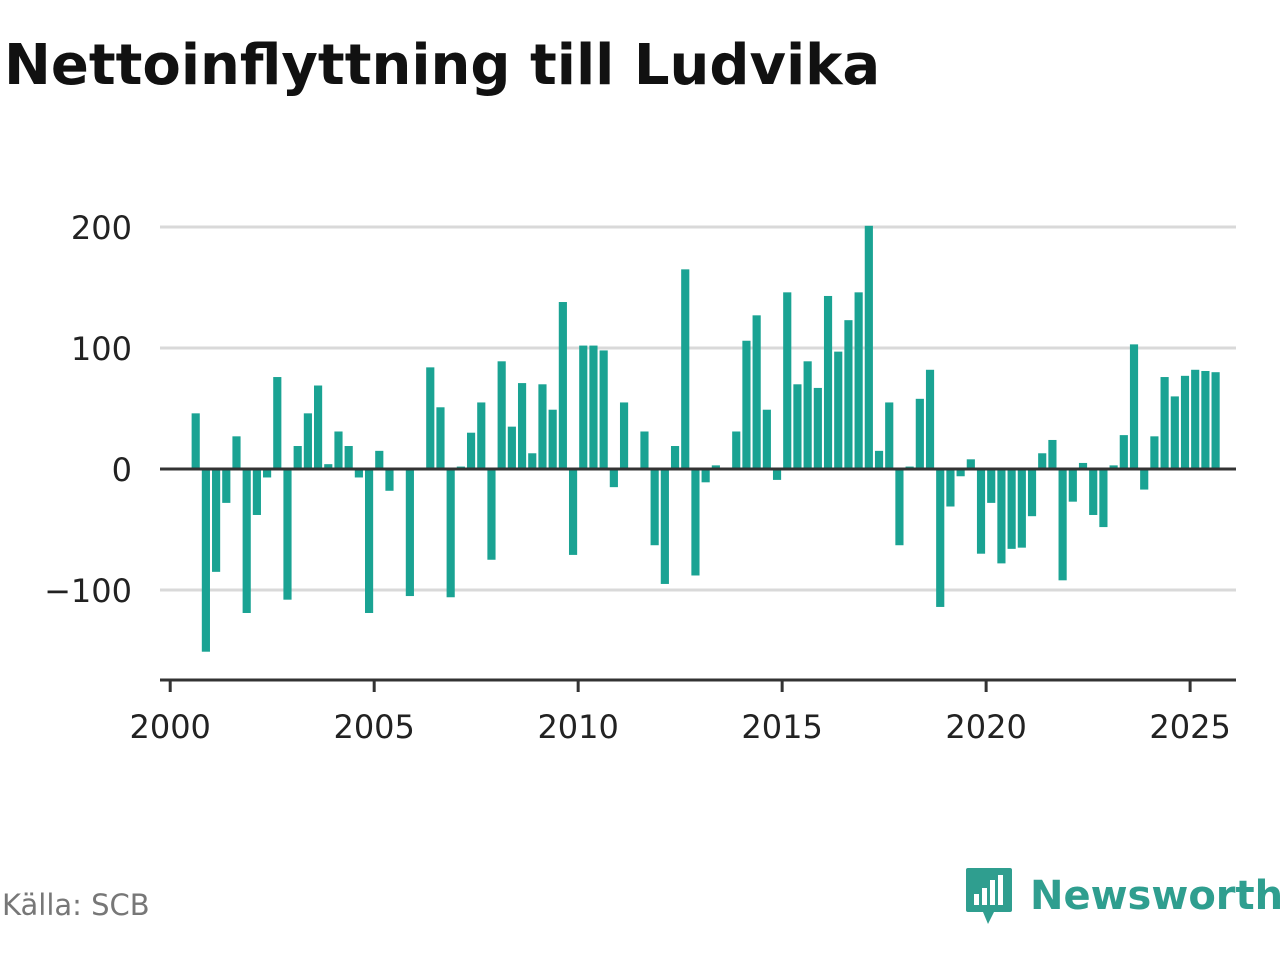 This screenshot has width=1280, height=960. I want to click on x-tick-label: 2010, so click(577, 727).